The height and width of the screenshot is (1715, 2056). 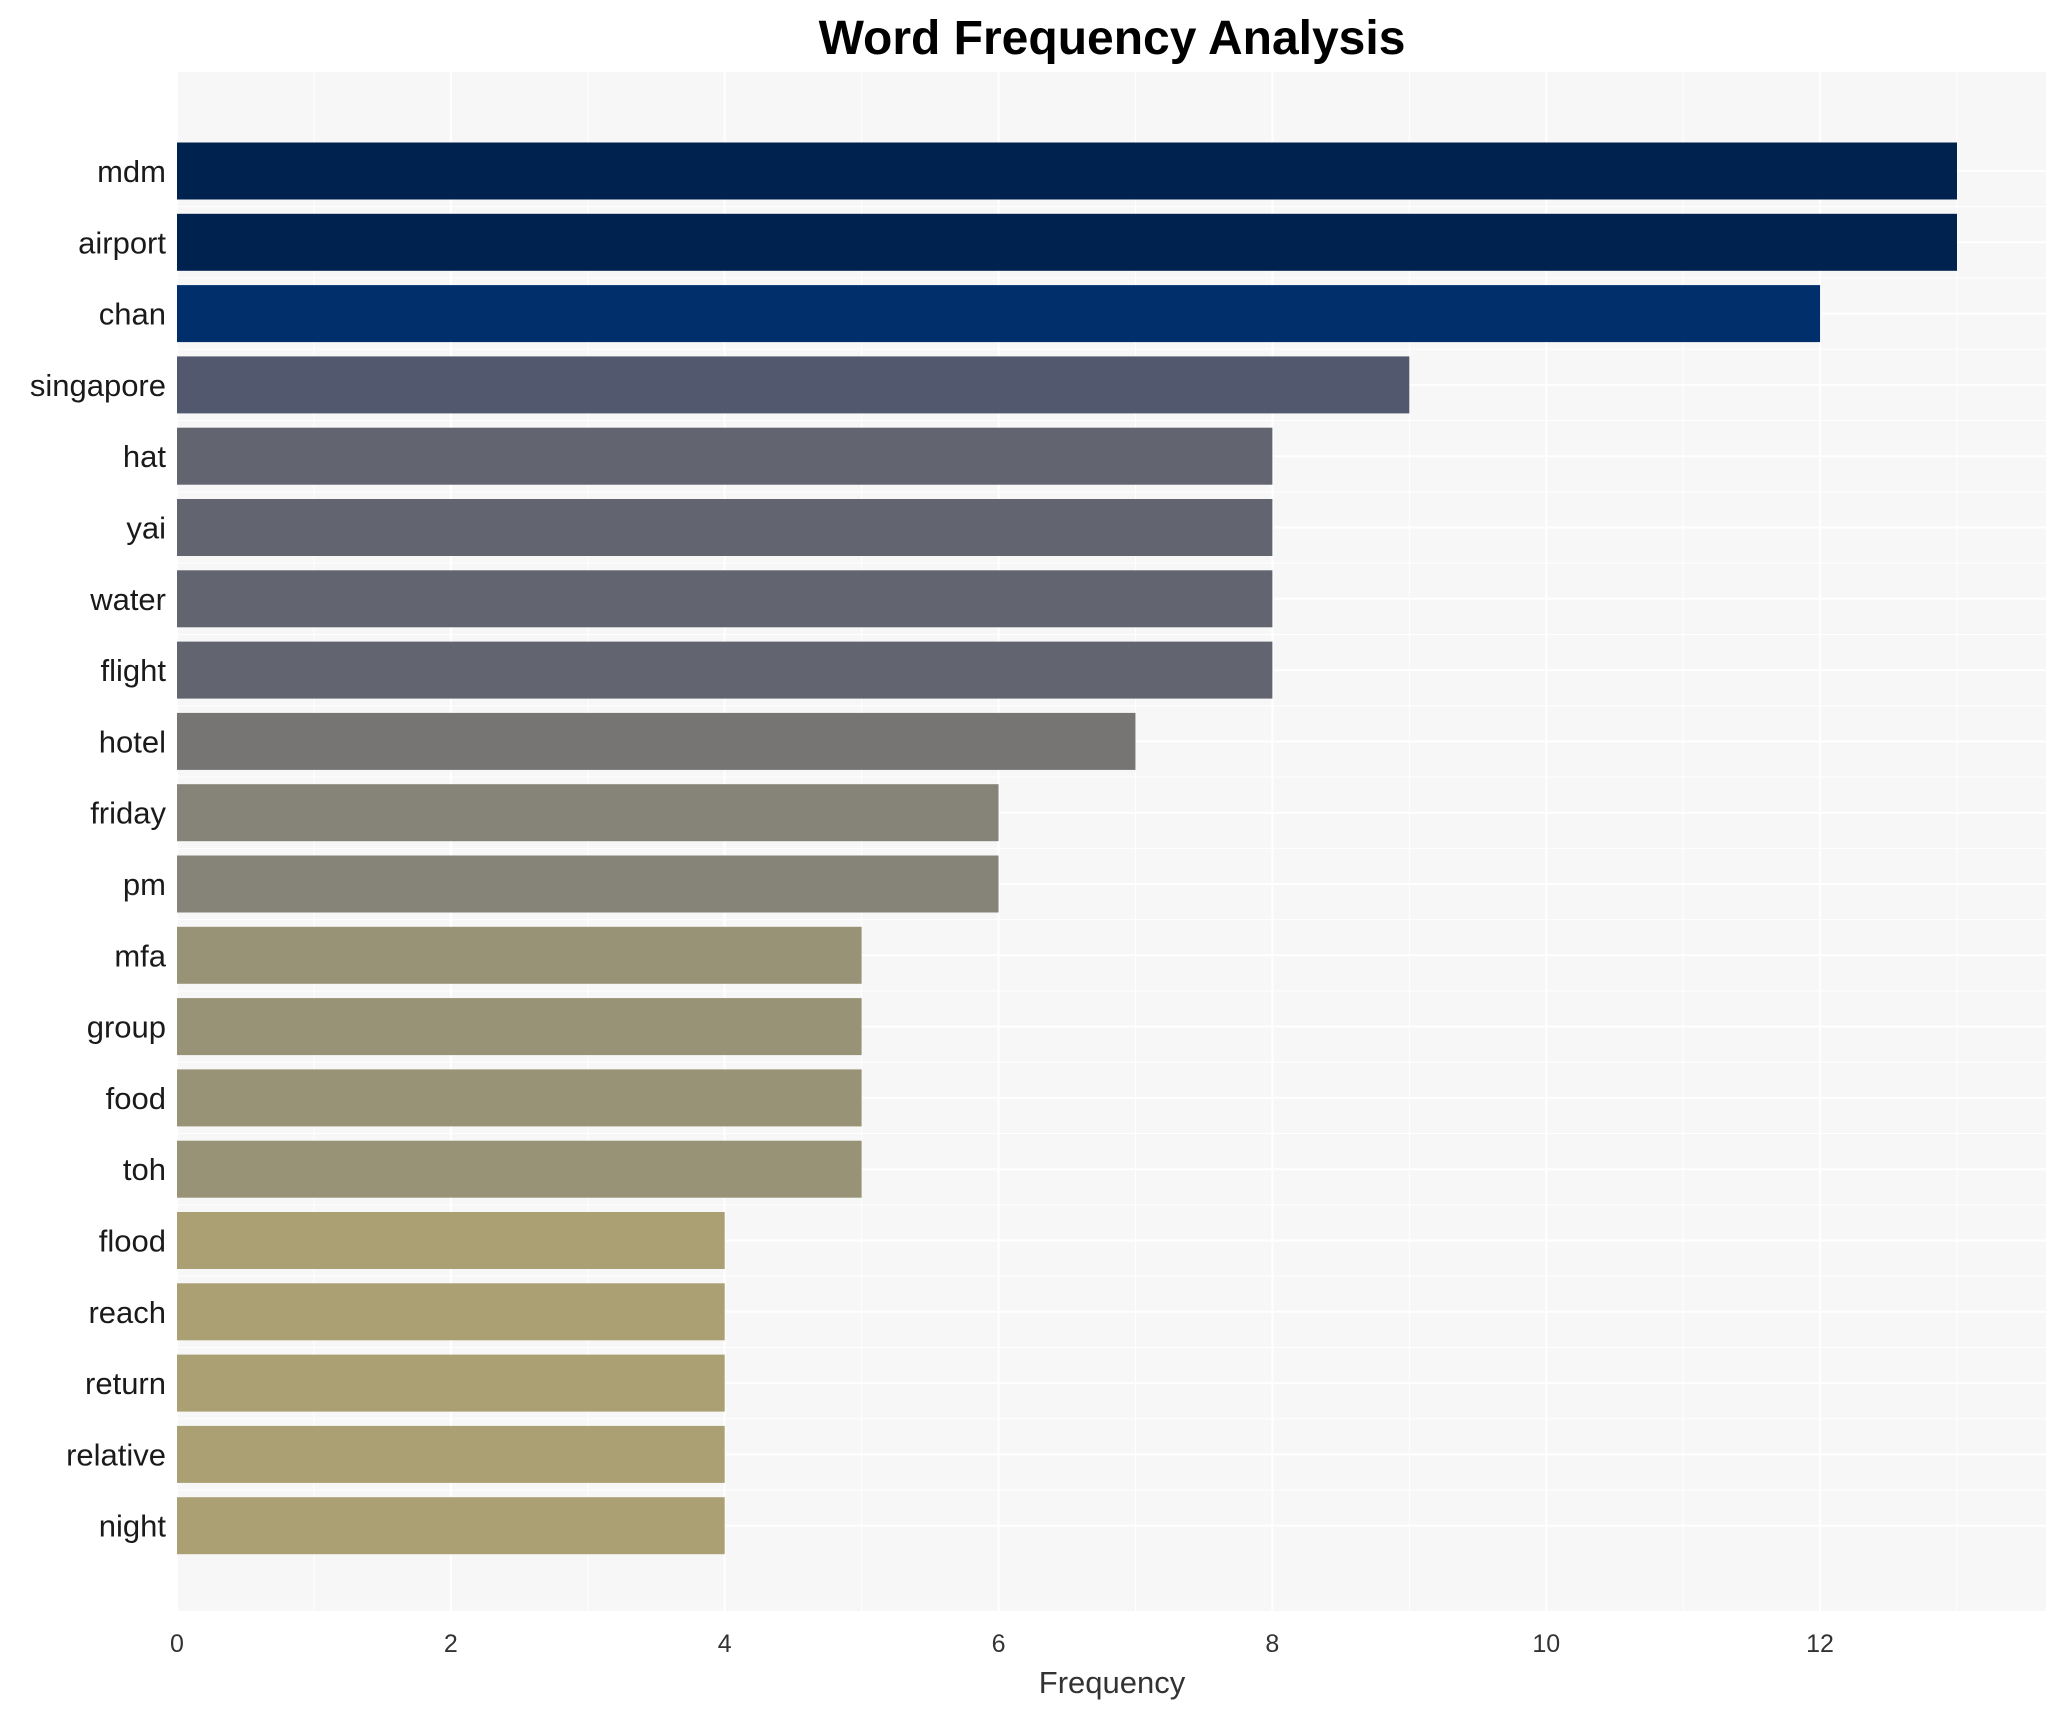 I want to click on category-label: night, so click(x=133, y=1526).